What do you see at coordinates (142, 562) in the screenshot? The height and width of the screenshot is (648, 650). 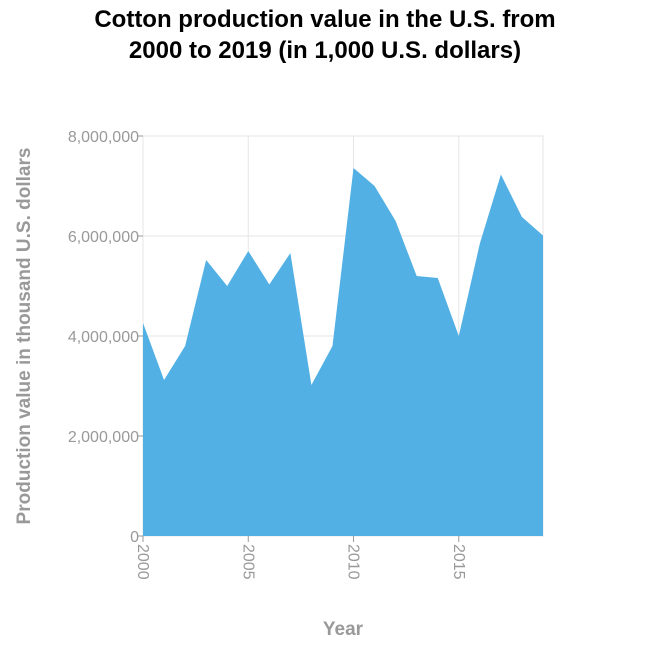 I see `x-tick-label: 2000` at bounding box center [142, 562].